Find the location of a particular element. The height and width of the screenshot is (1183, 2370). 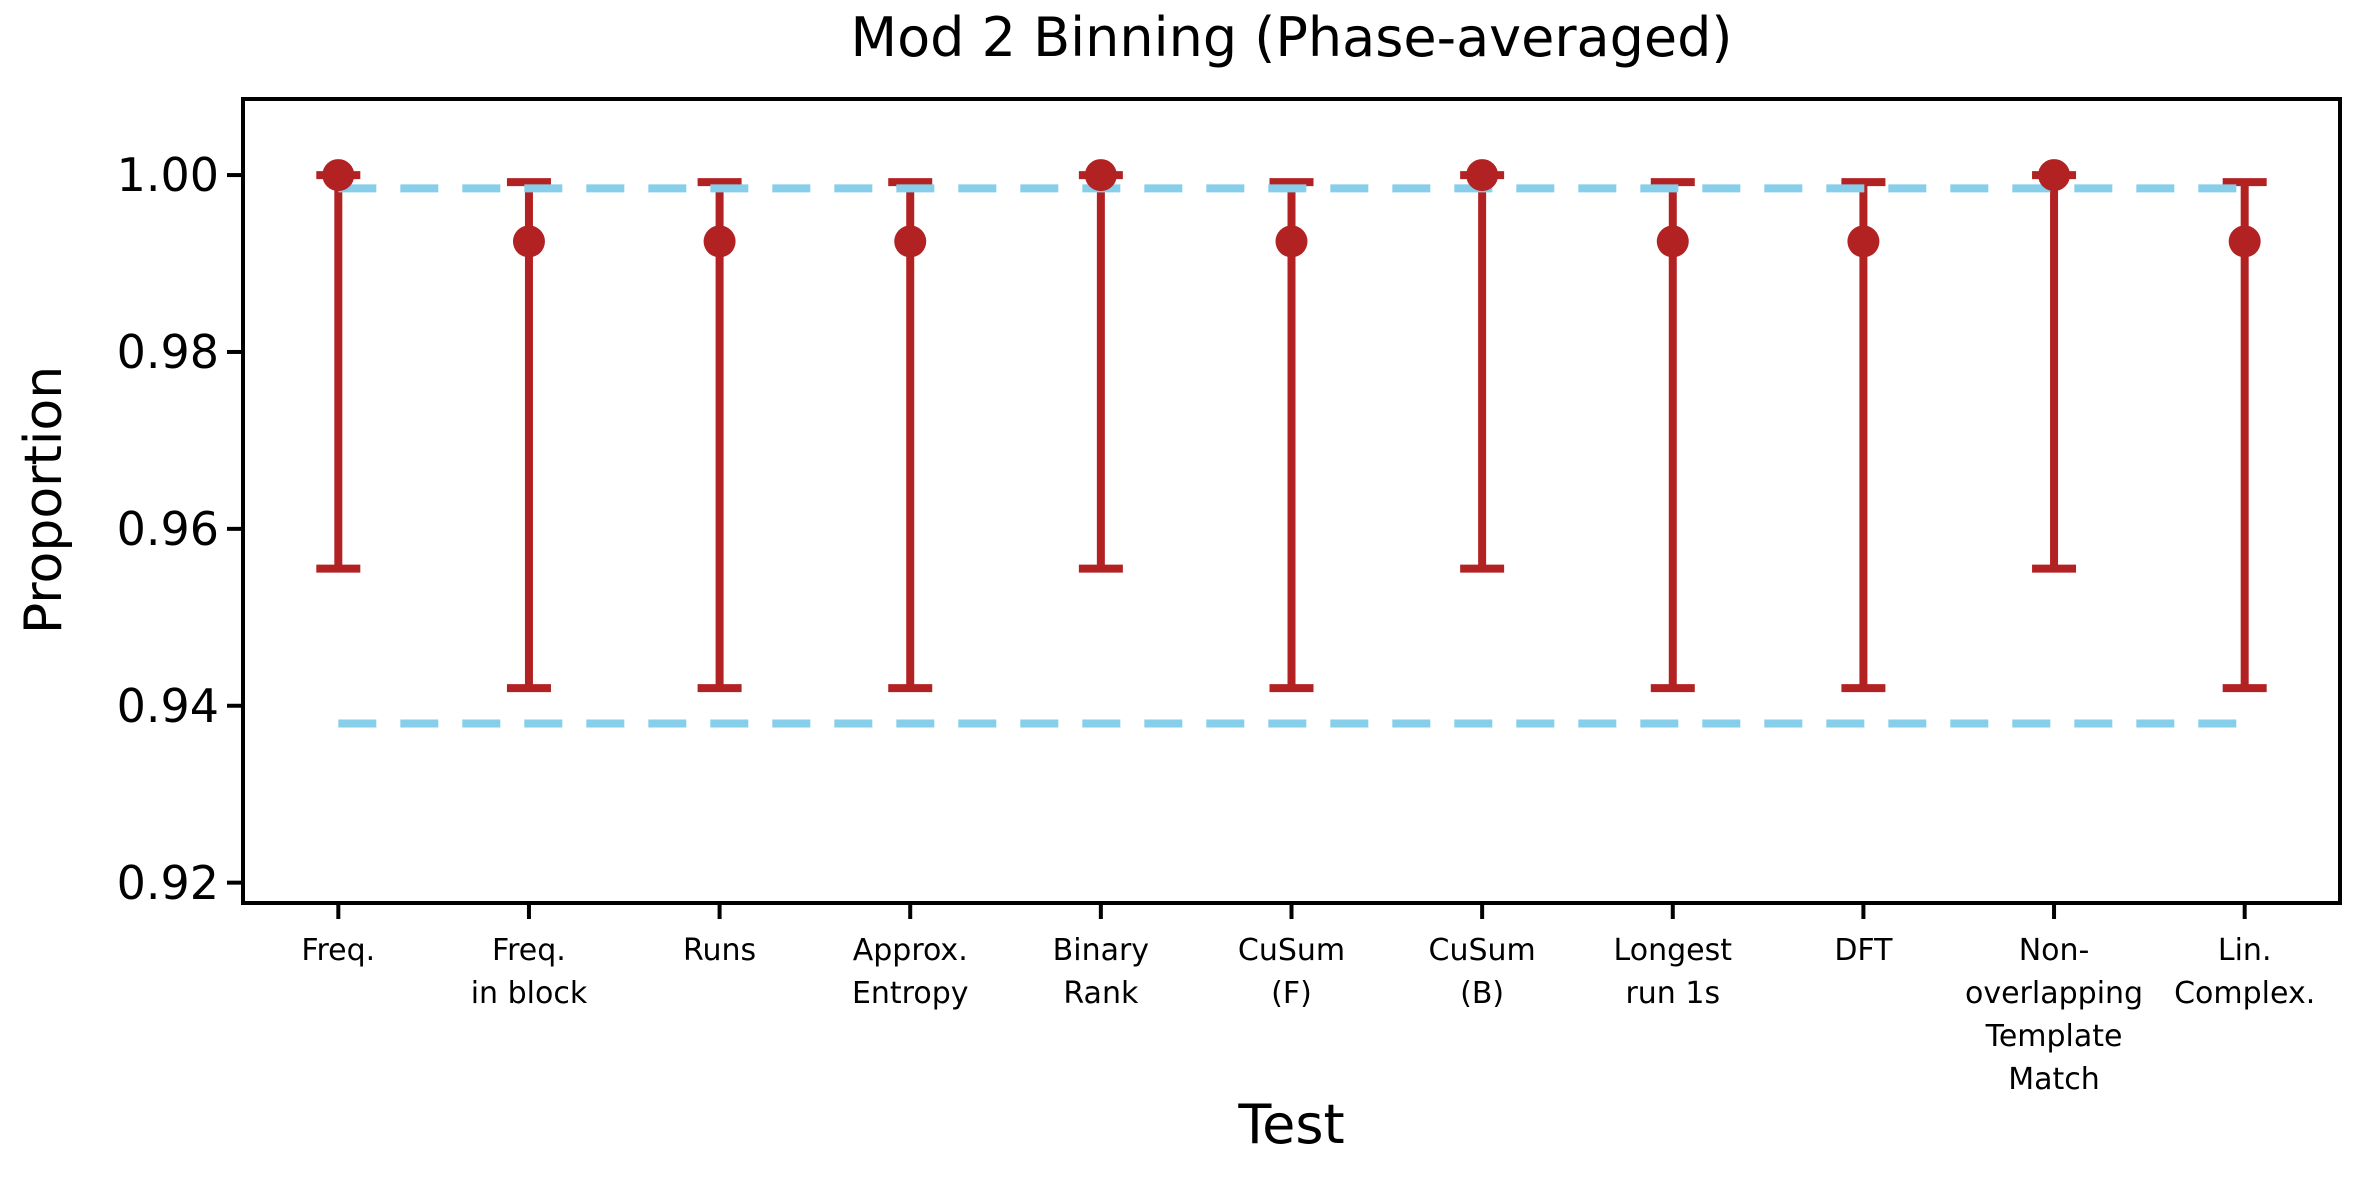

y-tick-label: 0.92 is located at coordinates (168, 883).